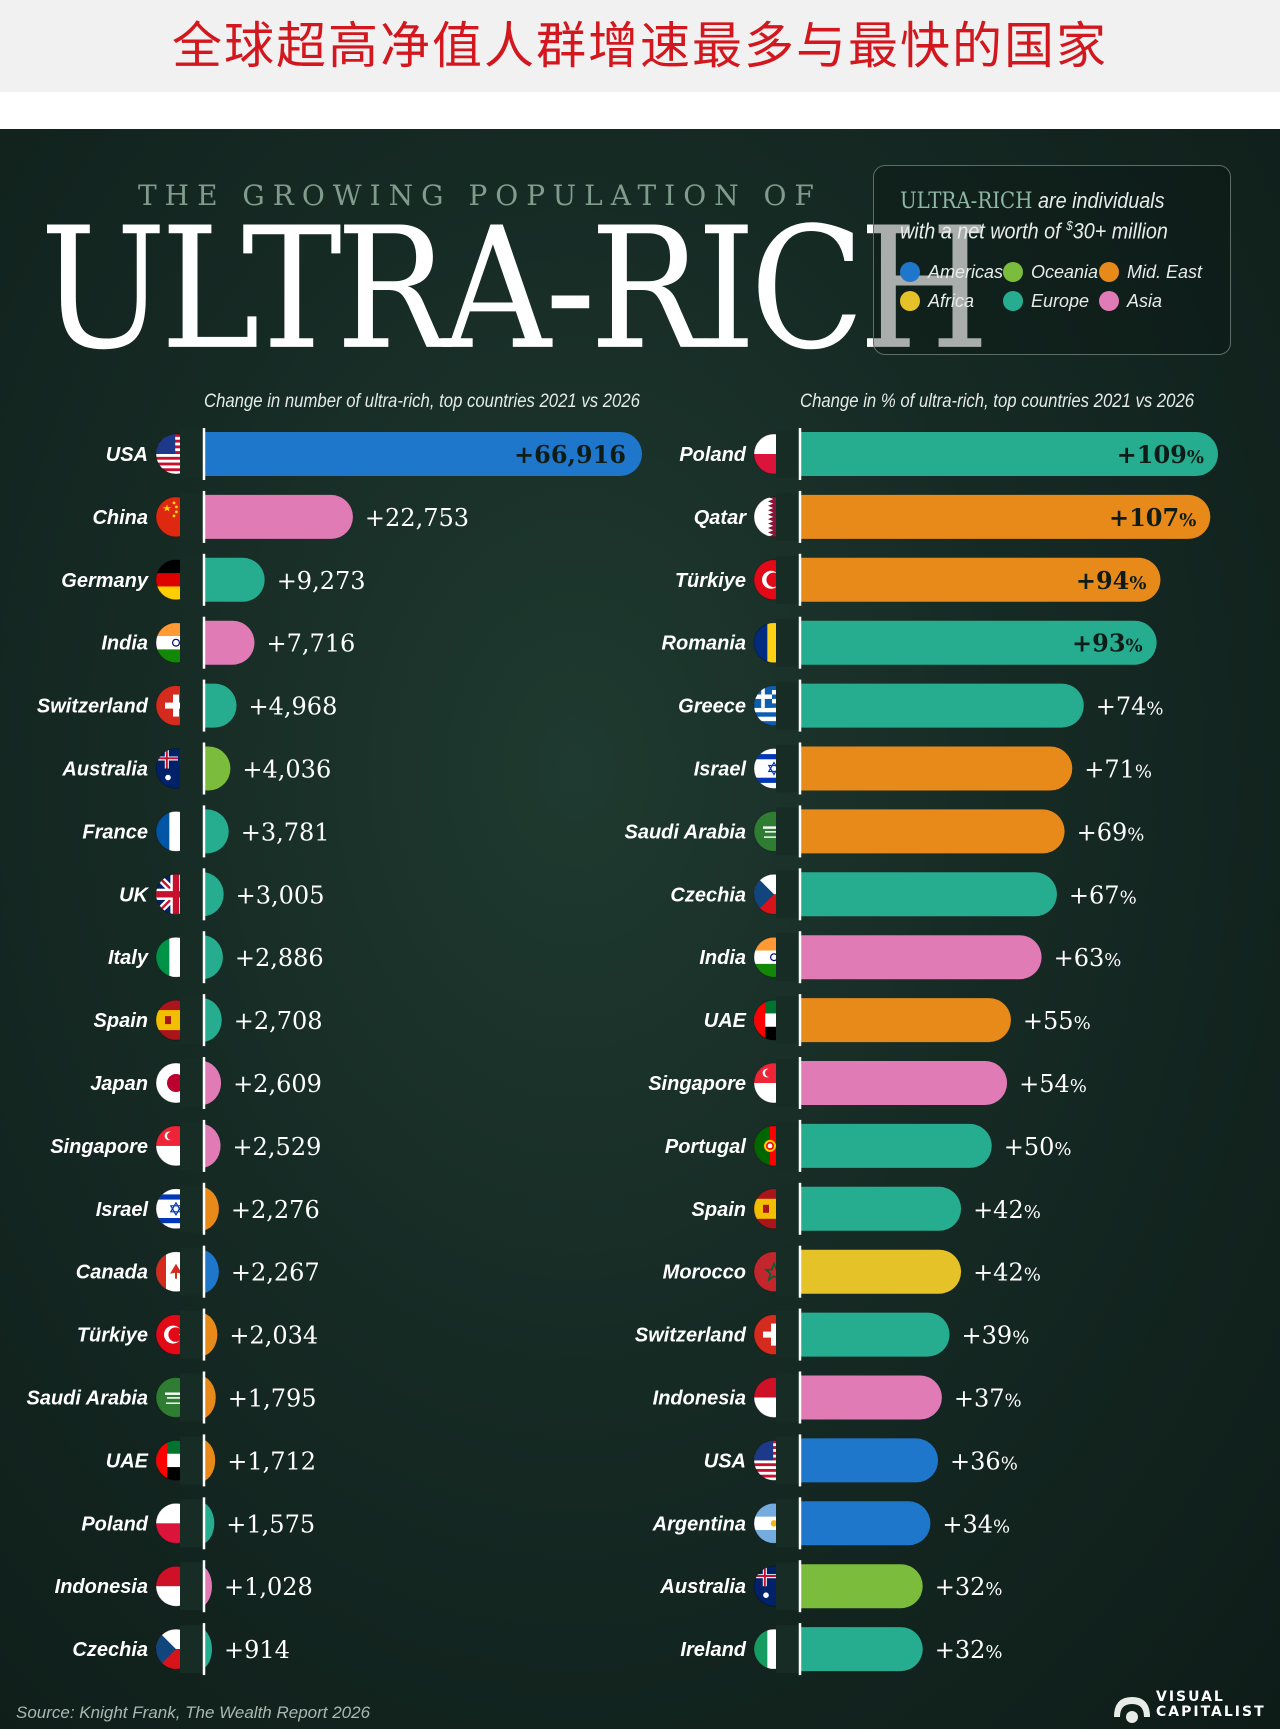 The image size is (1280, 1731). What do you see at coordinates (831, 1586) in the screenshot?
I see `right-row-australia: Australia +32%` at bounding box center [831, 1586].